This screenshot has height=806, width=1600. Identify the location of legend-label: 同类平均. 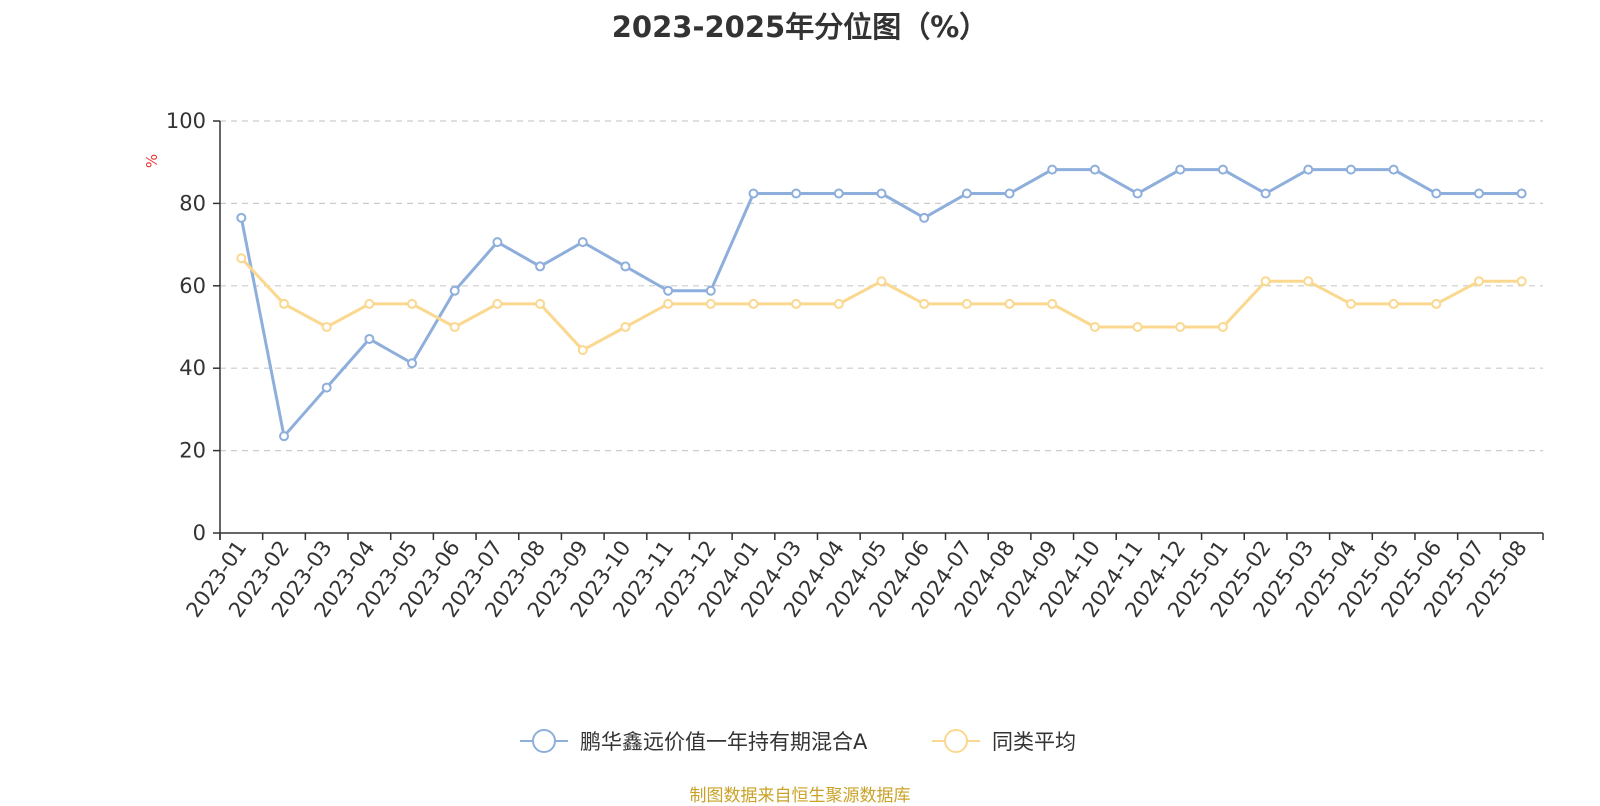
(1034, 742).